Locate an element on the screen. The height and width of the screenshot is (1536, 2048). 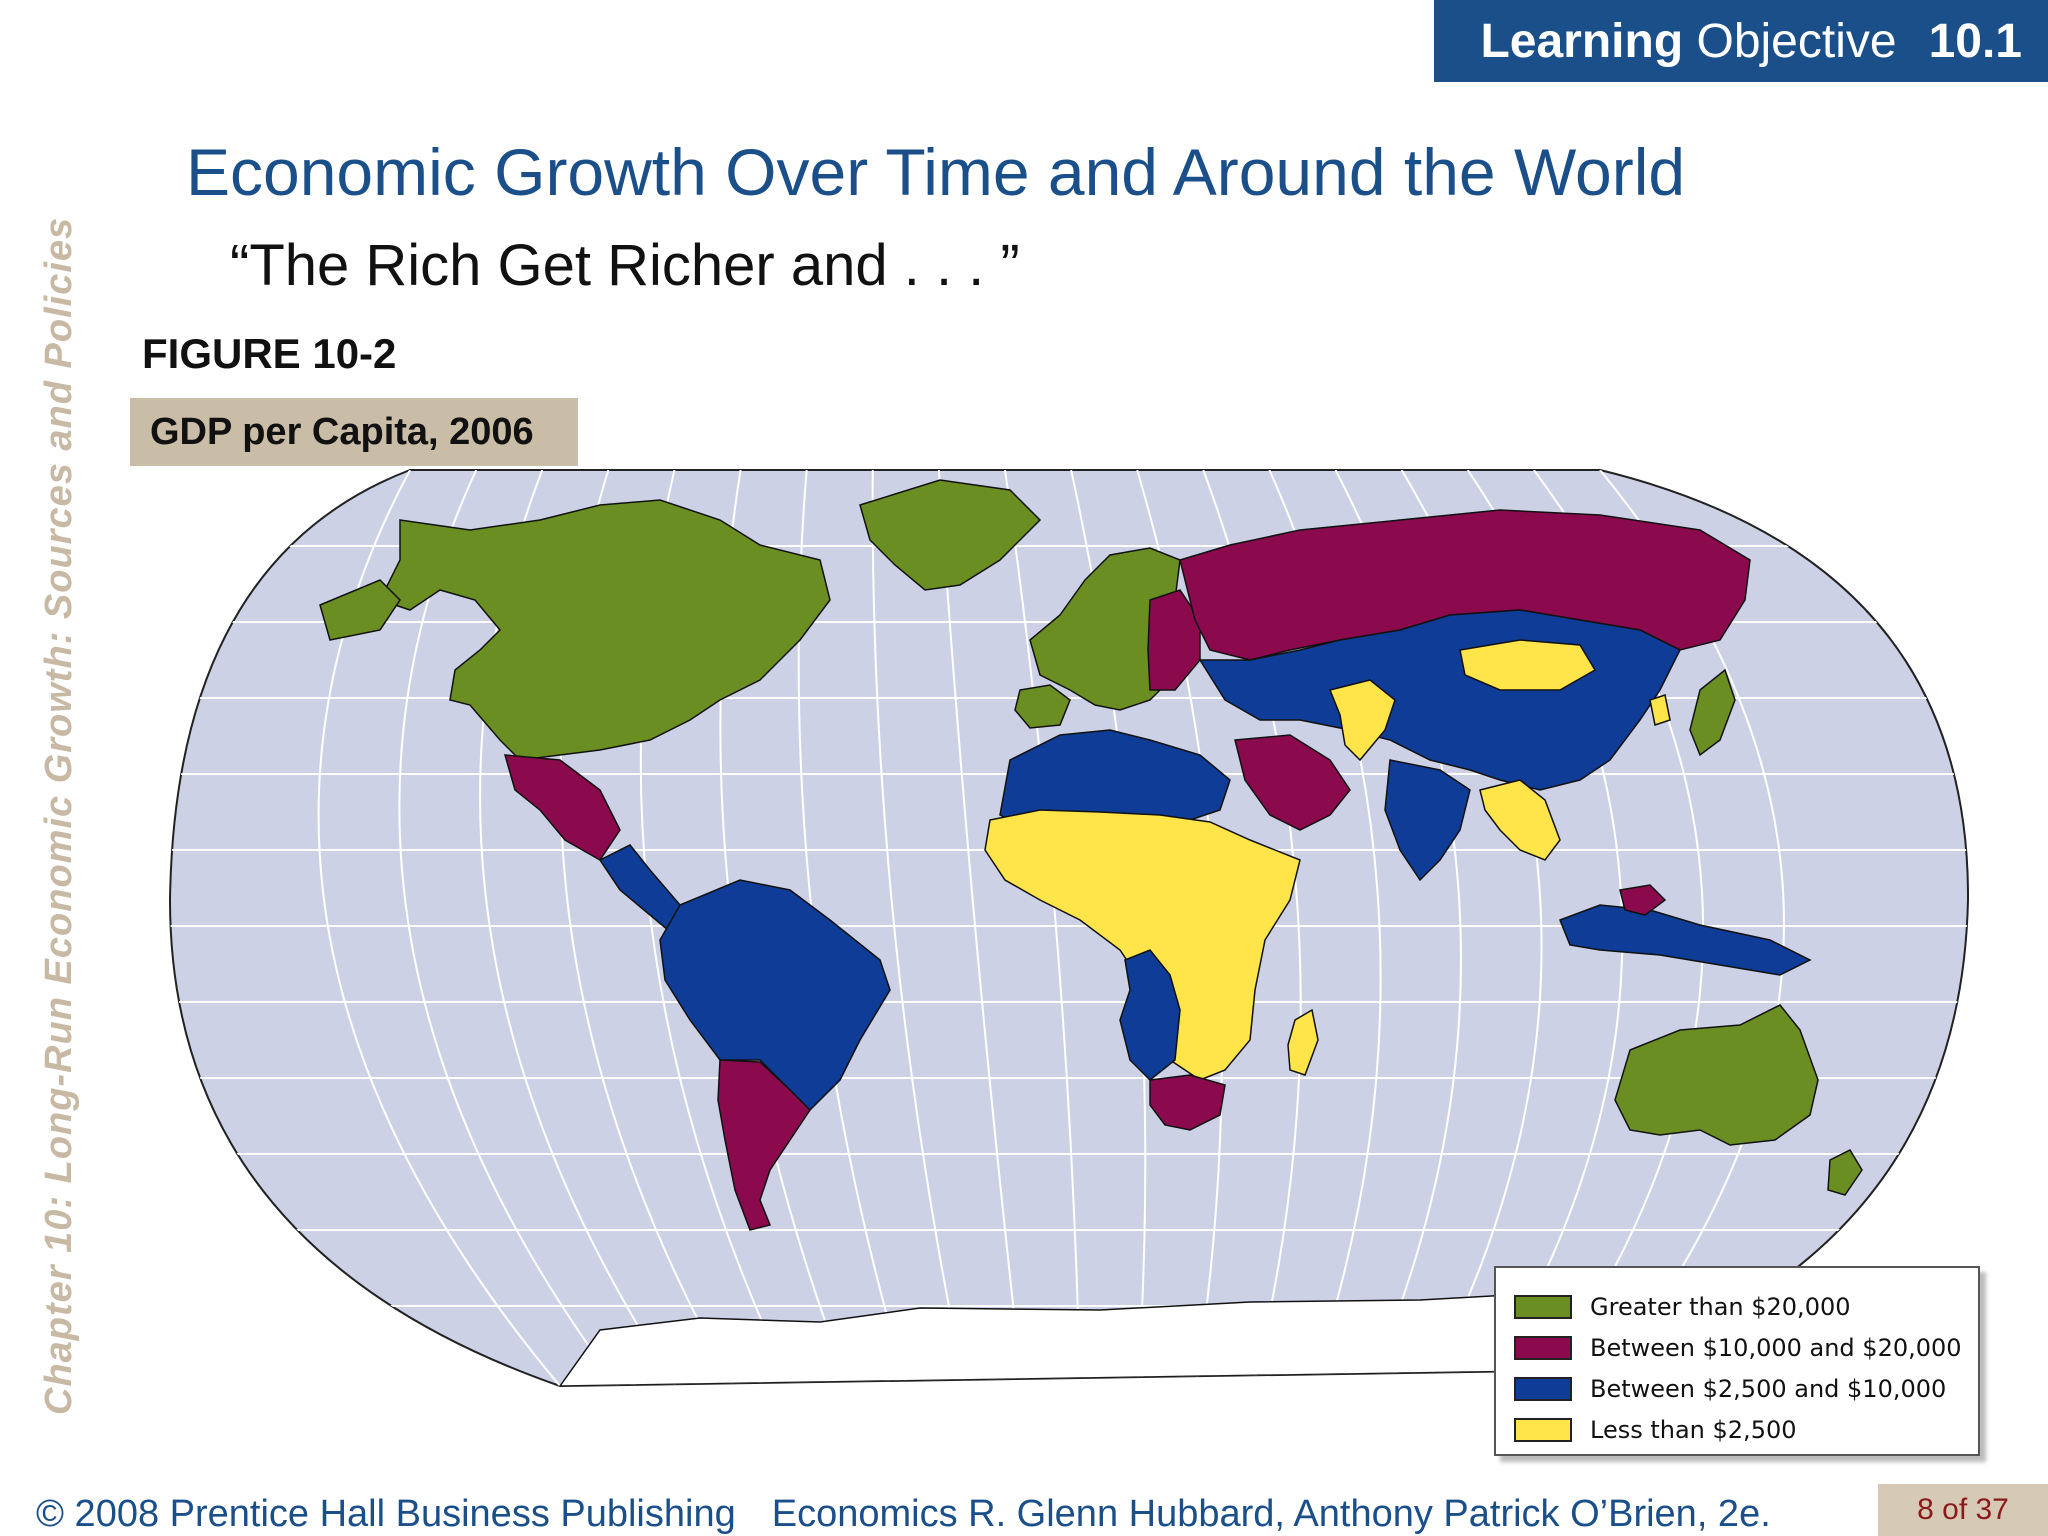
new-zealand is located at coordinates (1845, 1172).